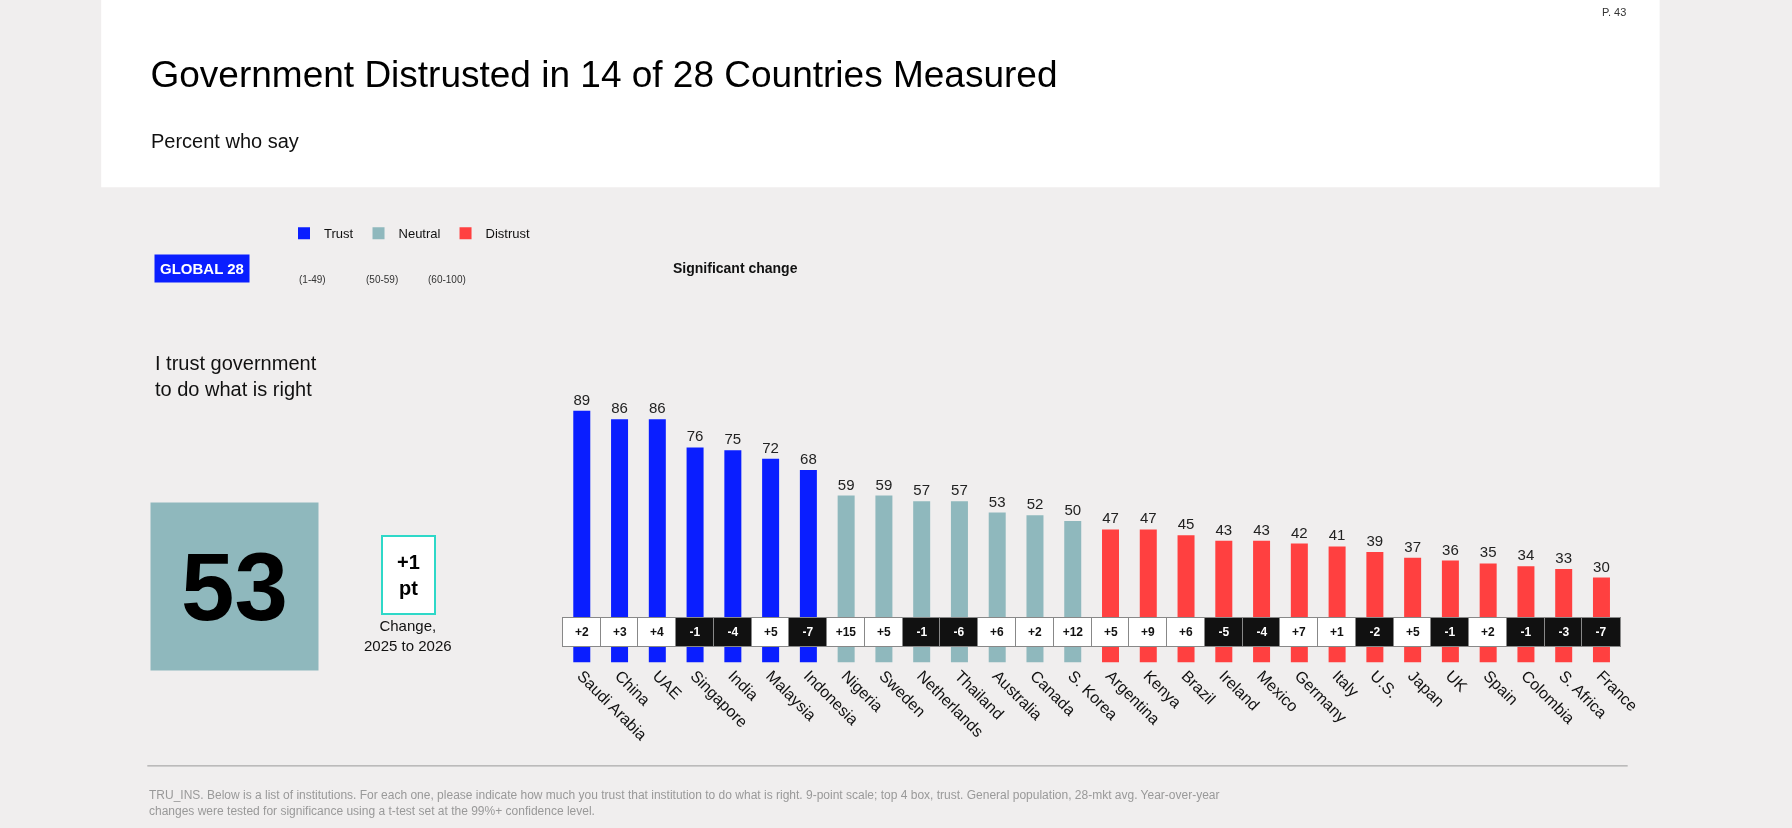 The height and width of the screenshot is (828, 1792). I want to click on text: +1 pt, so click(408, 575).